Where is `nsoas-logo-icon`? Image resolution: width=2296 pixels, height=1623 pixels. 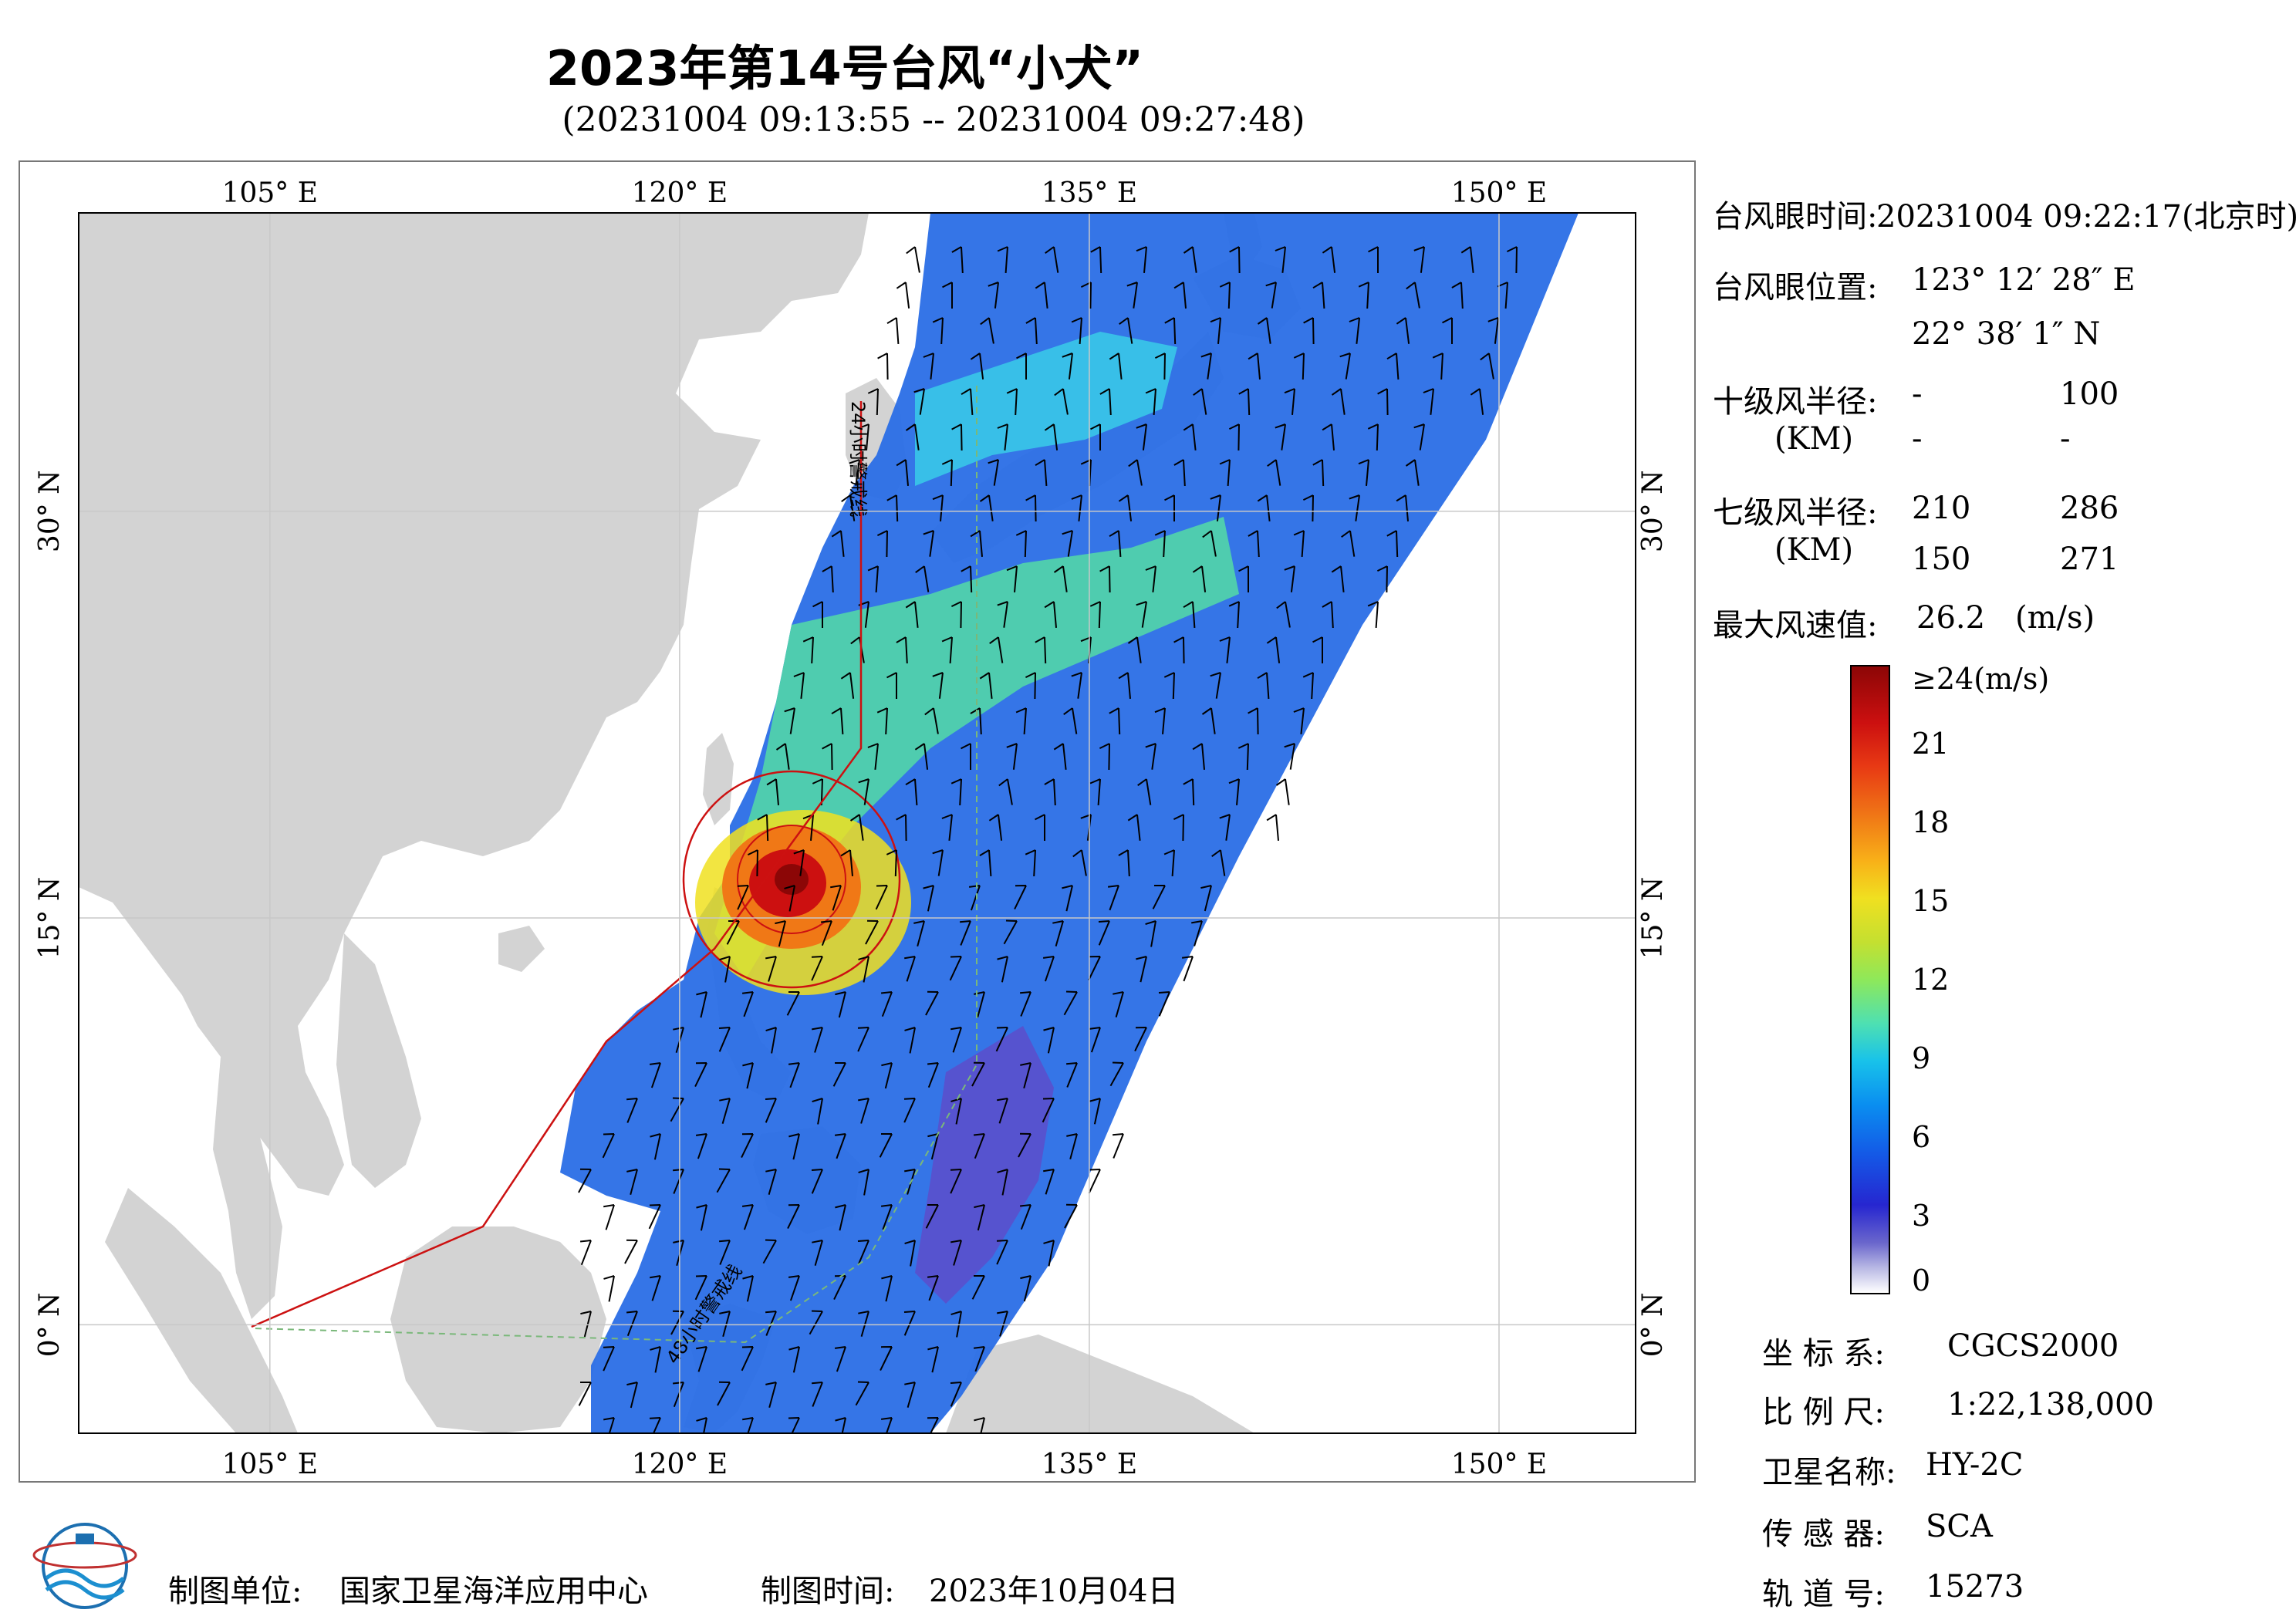
nsoas-logo-icon is located at coordinates (84, 1566).